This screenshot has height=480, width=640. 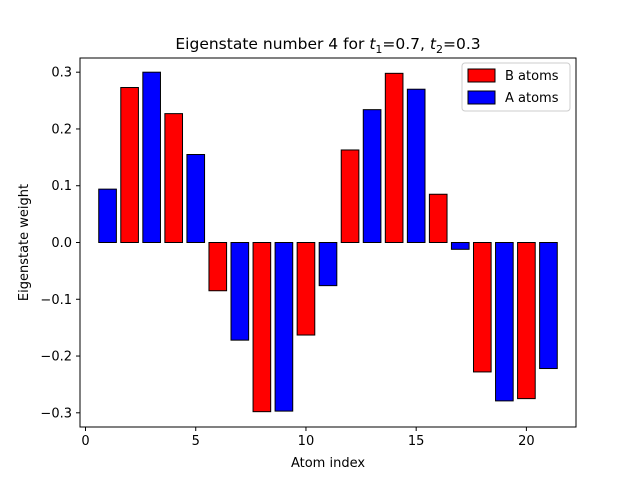 What do you see at coordinates (61, 243) in the screenshot?
I see `y-tick-label: 0.0` at bounding box center [61, 243].